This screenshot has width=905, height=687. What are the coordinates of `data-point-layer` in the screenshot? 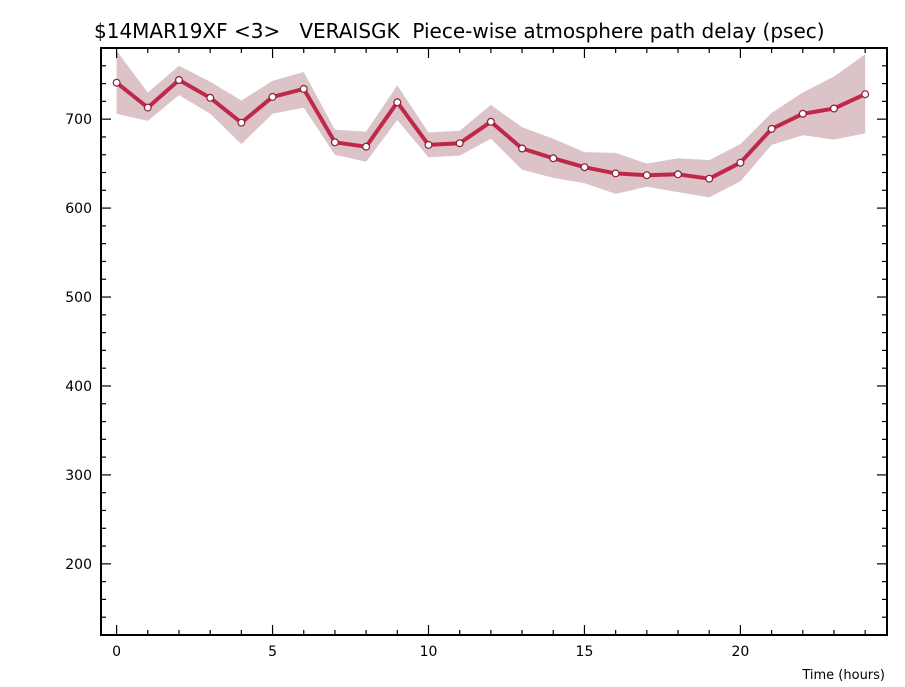 It's located at (491, 129).